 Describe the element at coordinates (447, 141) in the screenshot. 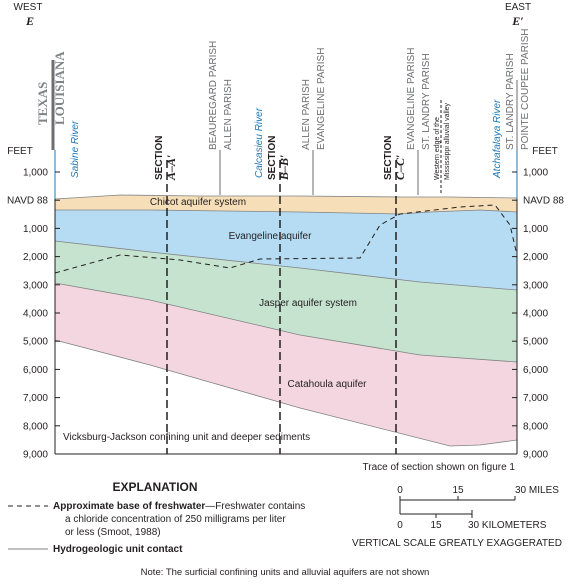

I see `valley-label: Mississippi alluvial valley` at that location.